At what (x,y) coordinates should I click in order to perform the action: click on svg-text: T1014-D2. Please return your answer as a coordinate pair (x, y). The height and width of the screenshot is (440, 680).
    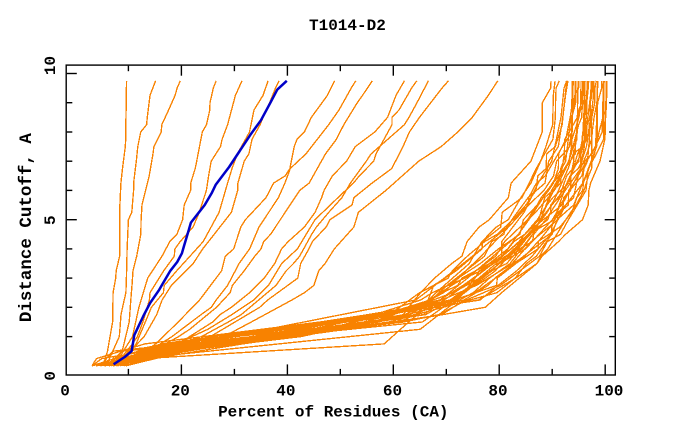
    Looking at the image, I should click on (347, 26).